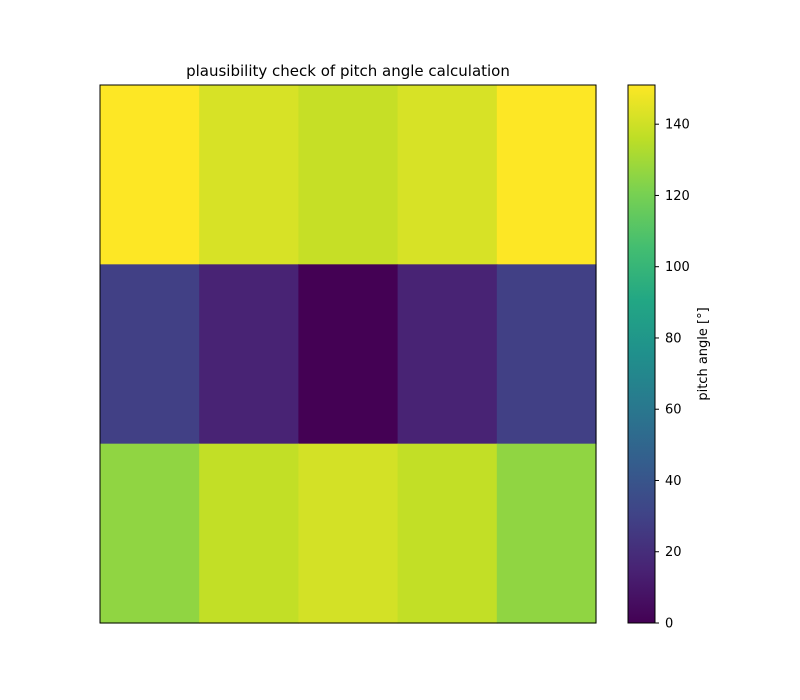  What do you see at coordinates (672, 375) in the screenshot?
I see `colorbar-ticks: 0 20 40 60 80 100 120 140` at bounding box center [672, 375].